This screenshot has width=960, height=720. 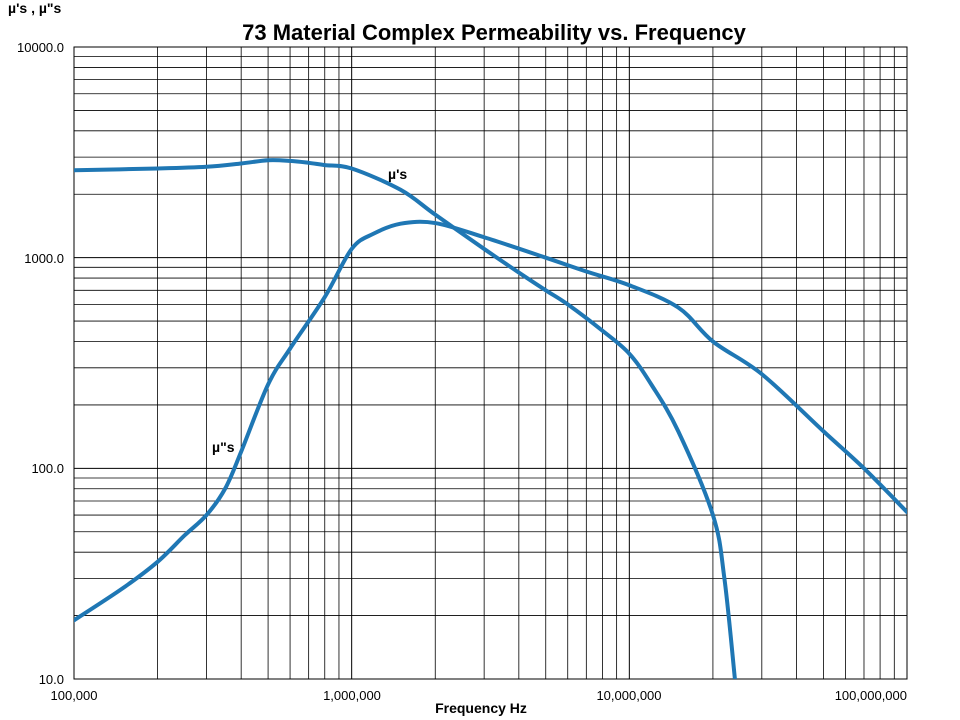 I want to click on x-tick-label-100000000: 100,000,000, so click(x=871, y=695).